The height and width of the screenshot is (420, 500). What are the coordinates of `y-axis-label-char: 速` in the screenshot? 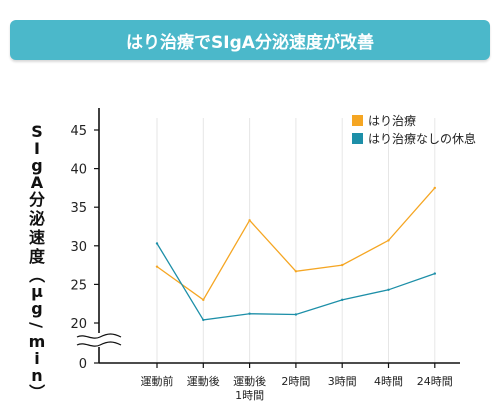 It's located at (37, 237).